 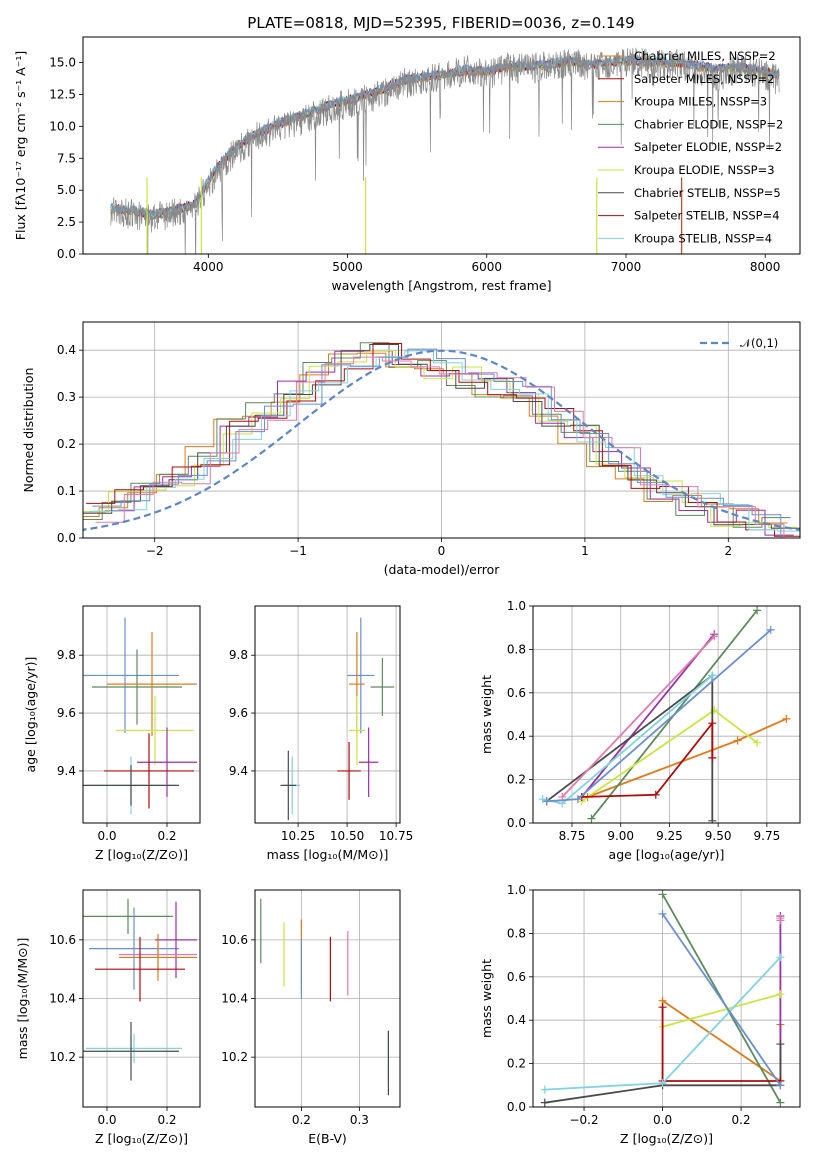 What do you see at coordinates (66, 655) in the screenshot?
I see `y-tick-label: 9.8` at bounding box center [66, 655].